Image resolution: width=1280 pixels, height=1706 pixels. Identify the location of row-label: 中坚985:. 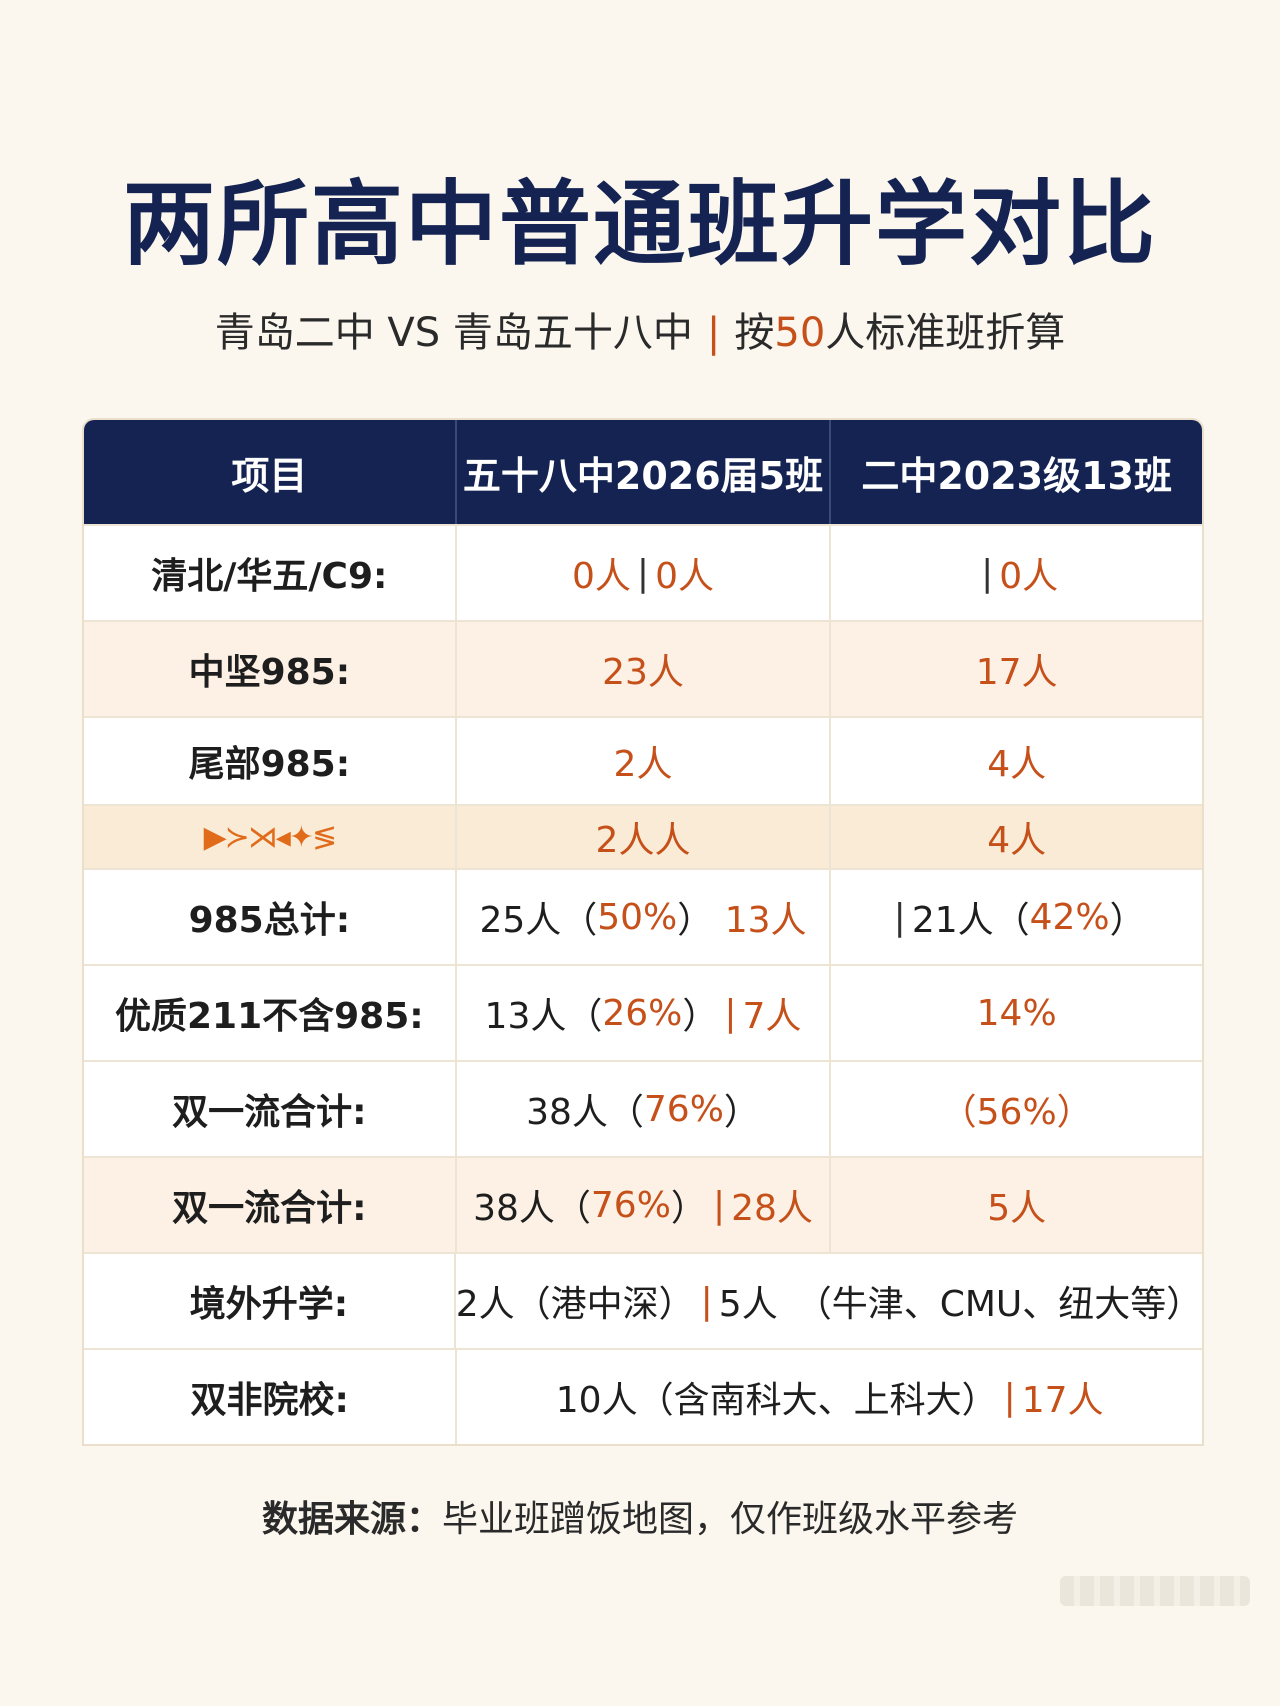
(270, 669).